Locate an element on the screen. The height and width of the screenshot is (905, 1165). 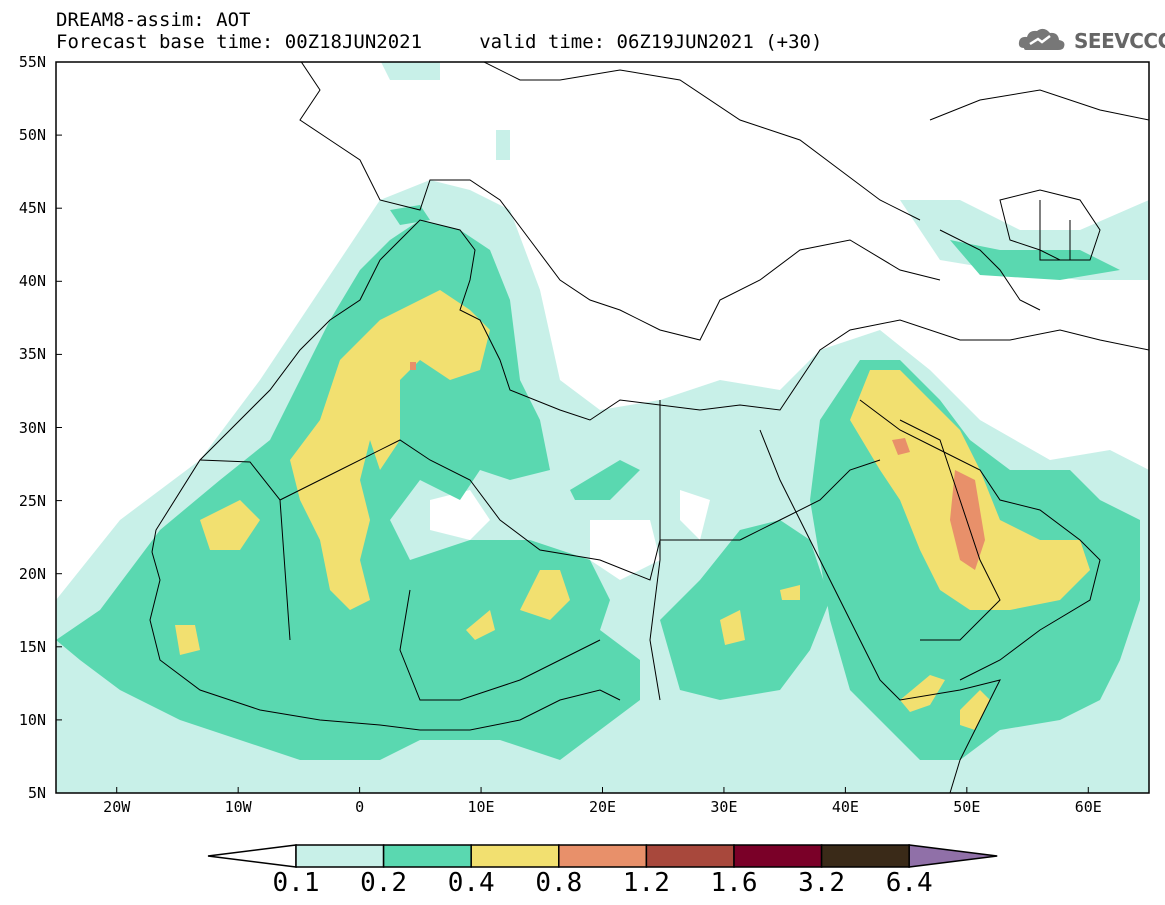
lon-label: 30E is located at coordinates (724, 807).